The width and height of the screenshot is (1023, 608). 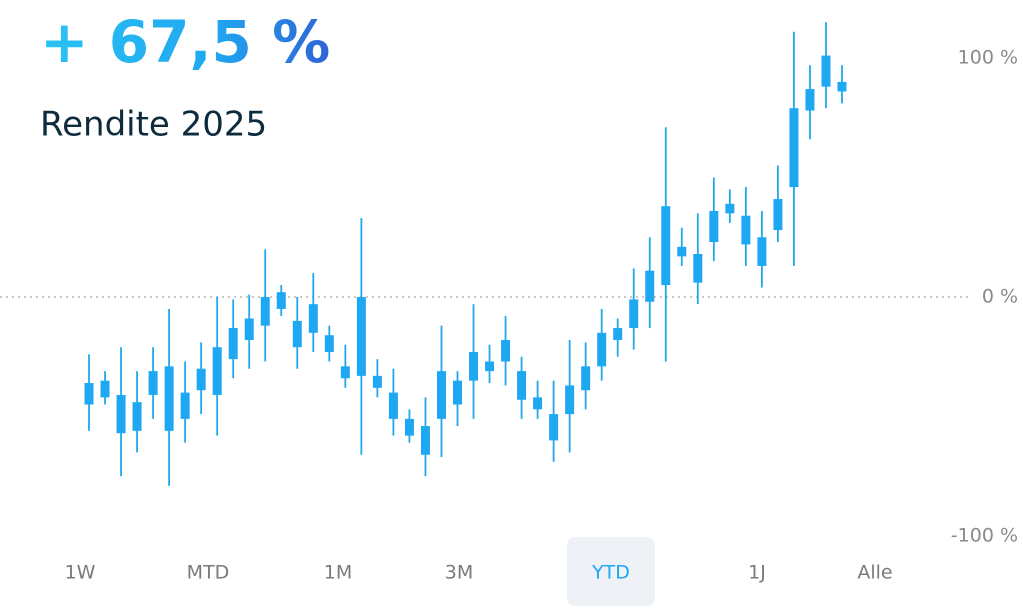 I want to click on range-button: MTD, so click(x=208, y=573).